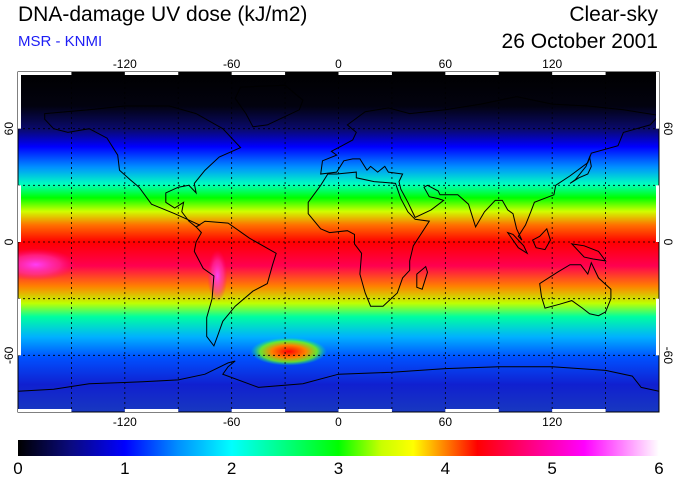 This screenshot has height=480, width=678. I want to click on lon-tick-label-top: 120, so click(552, 64).